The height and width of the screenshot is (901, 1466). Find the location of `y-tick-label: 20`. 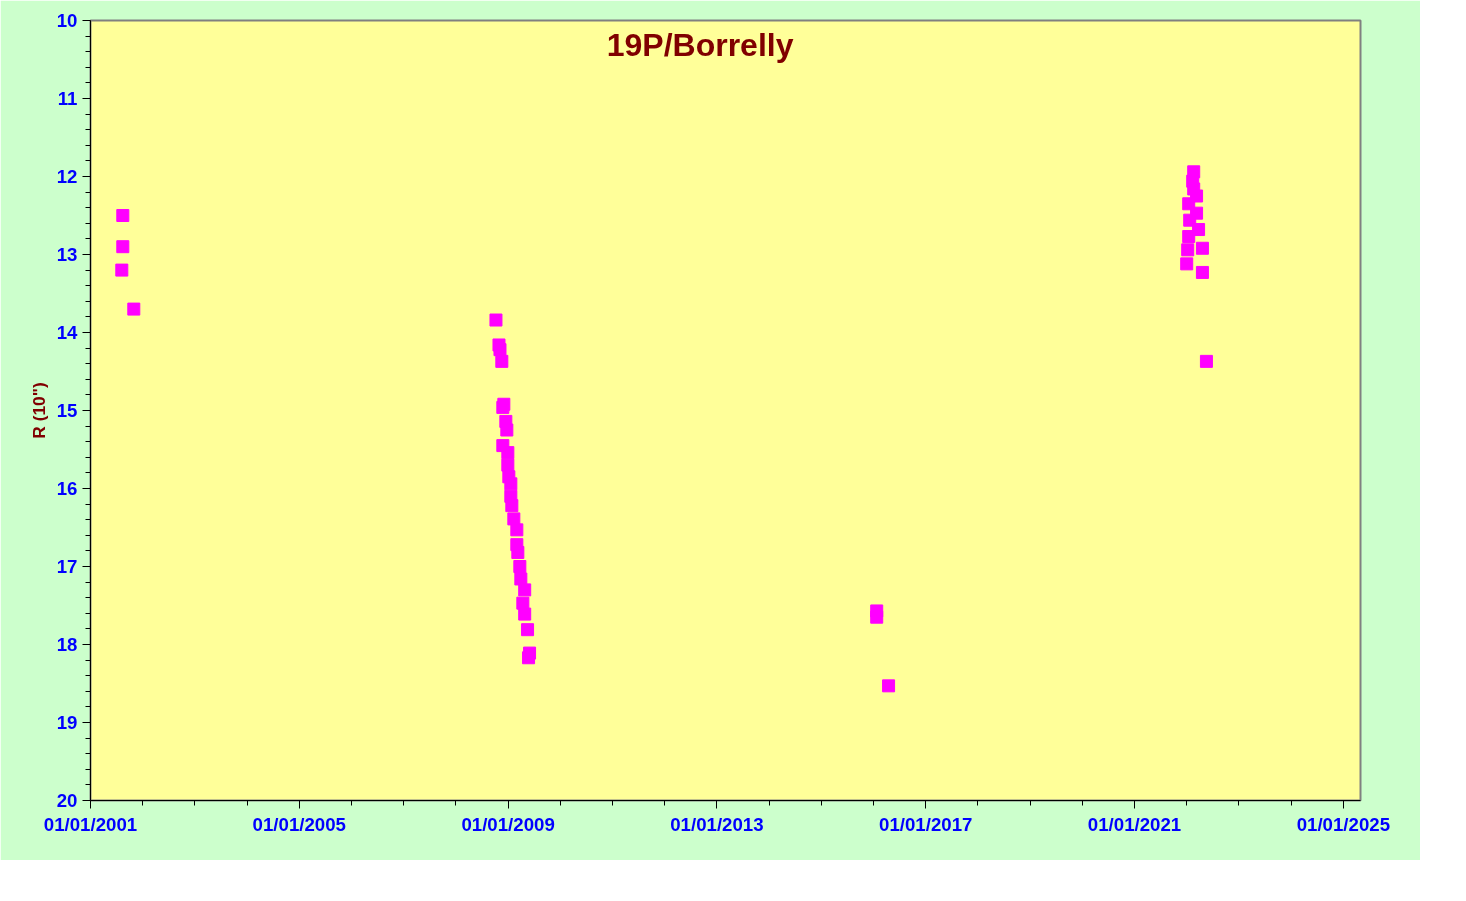

y-tick-label: 20 is located at coordinates (67, 800).